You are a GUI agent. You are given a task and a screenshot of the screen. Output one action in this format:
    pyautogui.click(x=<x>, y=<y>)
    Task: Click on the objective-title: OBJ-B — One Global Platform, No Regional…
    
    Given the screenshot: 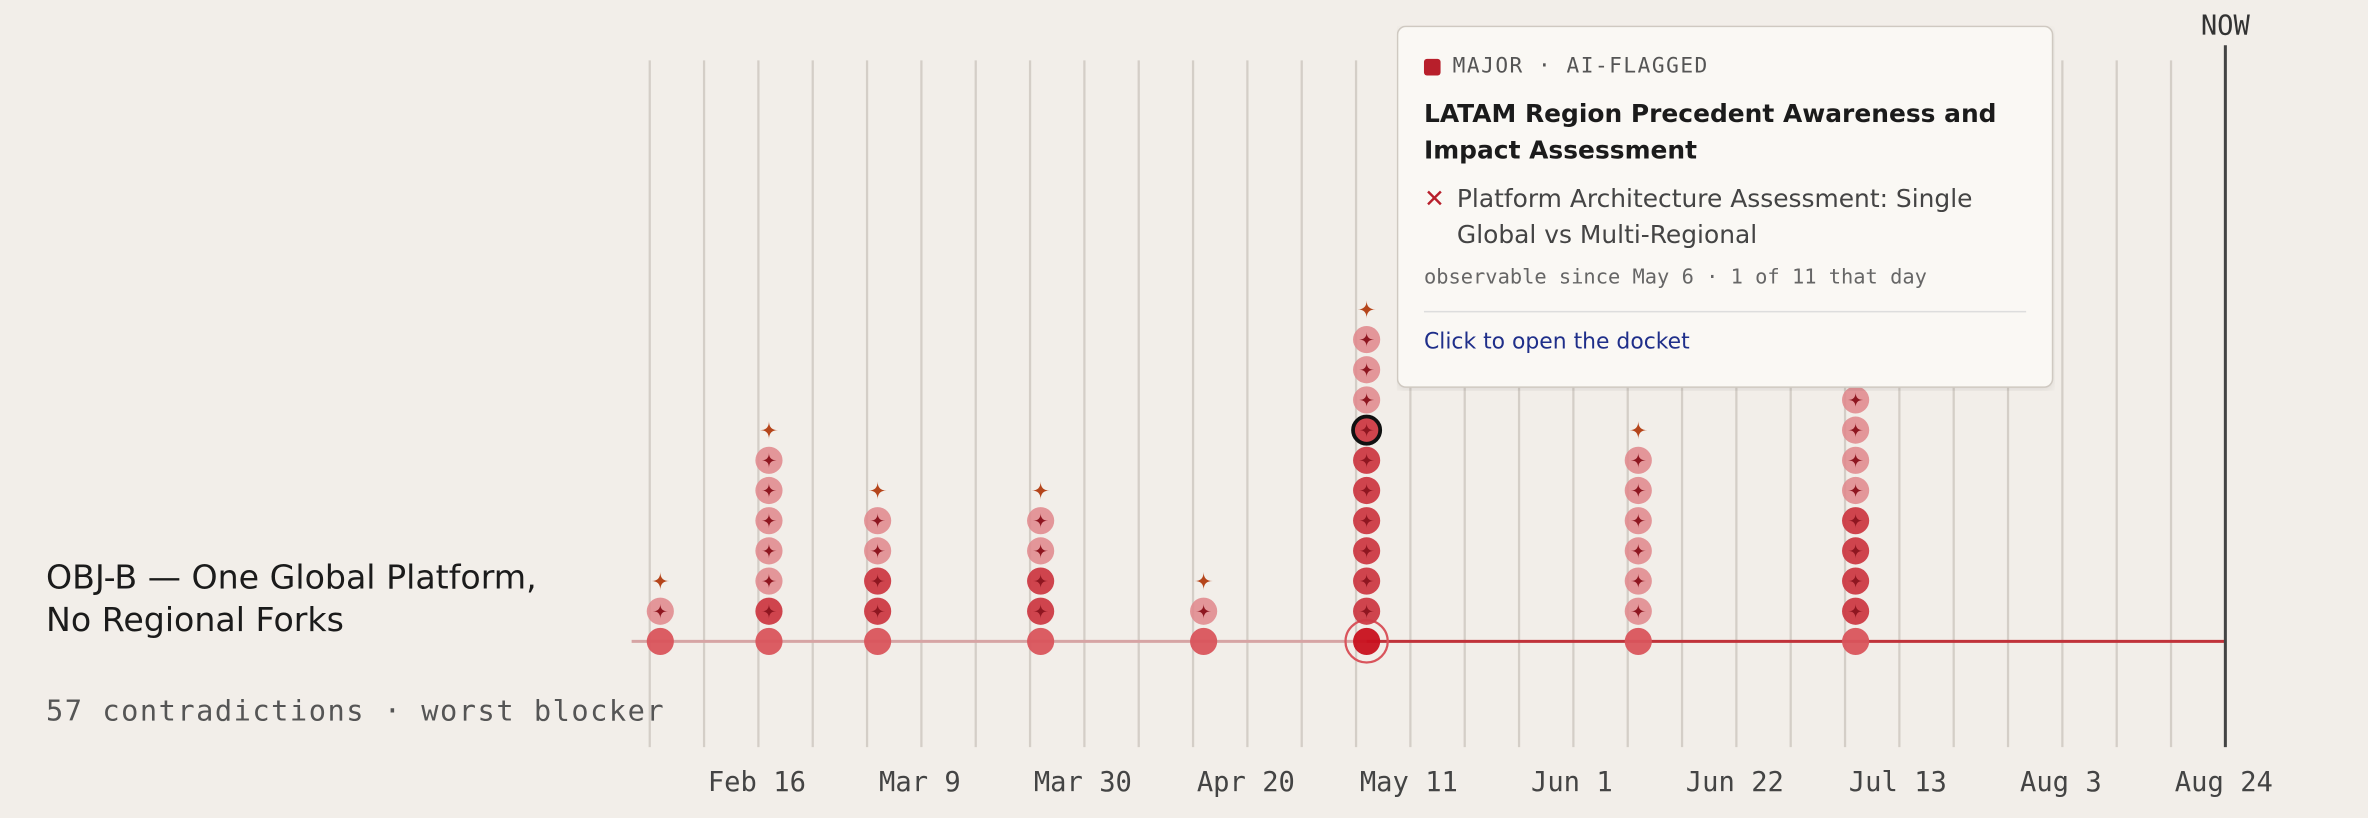 What is the action you would take?
    pyautogui.click(x=291, y=599)
    